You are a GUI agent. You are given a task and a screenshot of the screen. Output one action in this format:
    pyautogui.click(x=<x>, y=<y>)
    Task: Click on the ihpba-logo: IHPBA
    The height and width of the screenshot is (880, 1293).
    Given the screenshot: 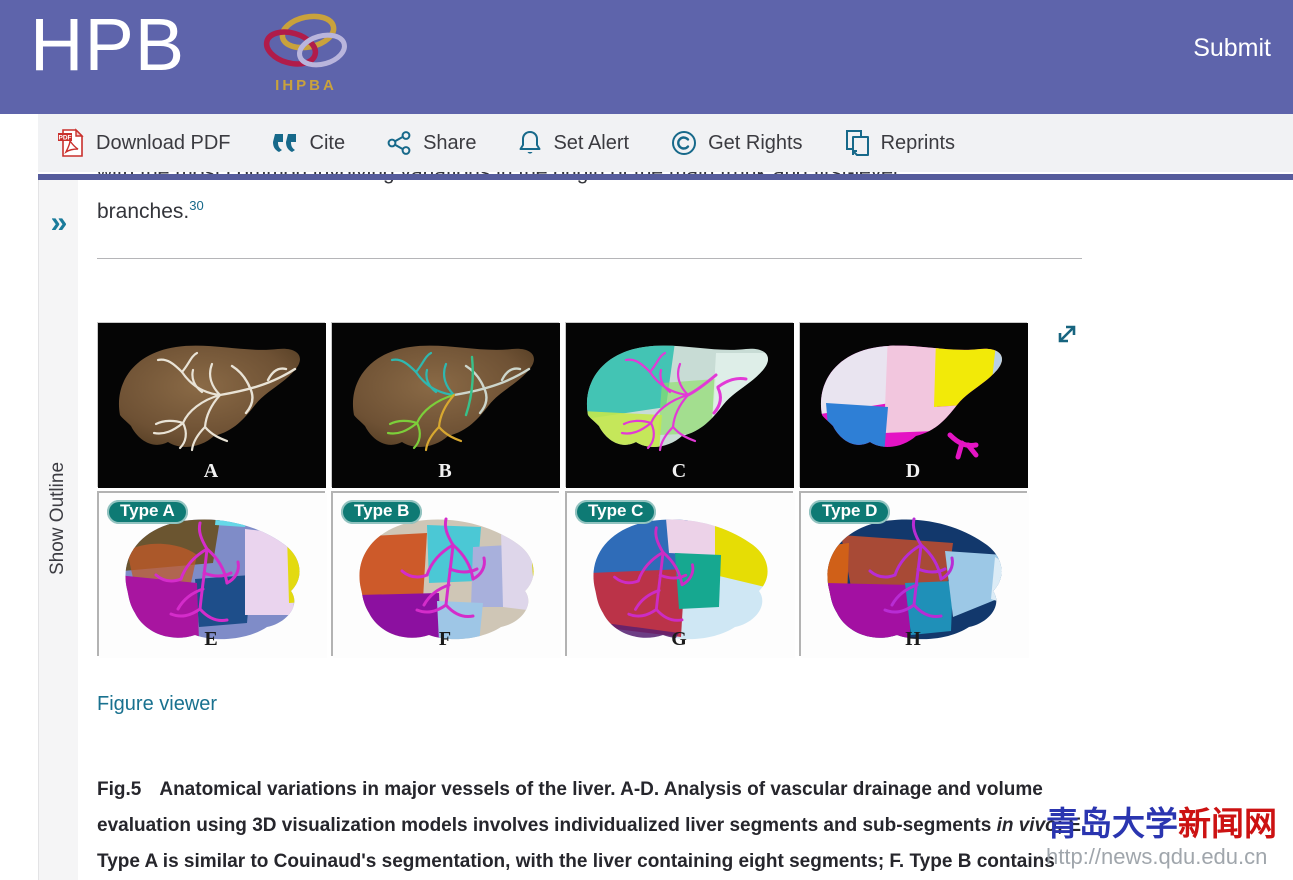 What is the action you would take?
    pyautogui.click(x=306, y=53)
    